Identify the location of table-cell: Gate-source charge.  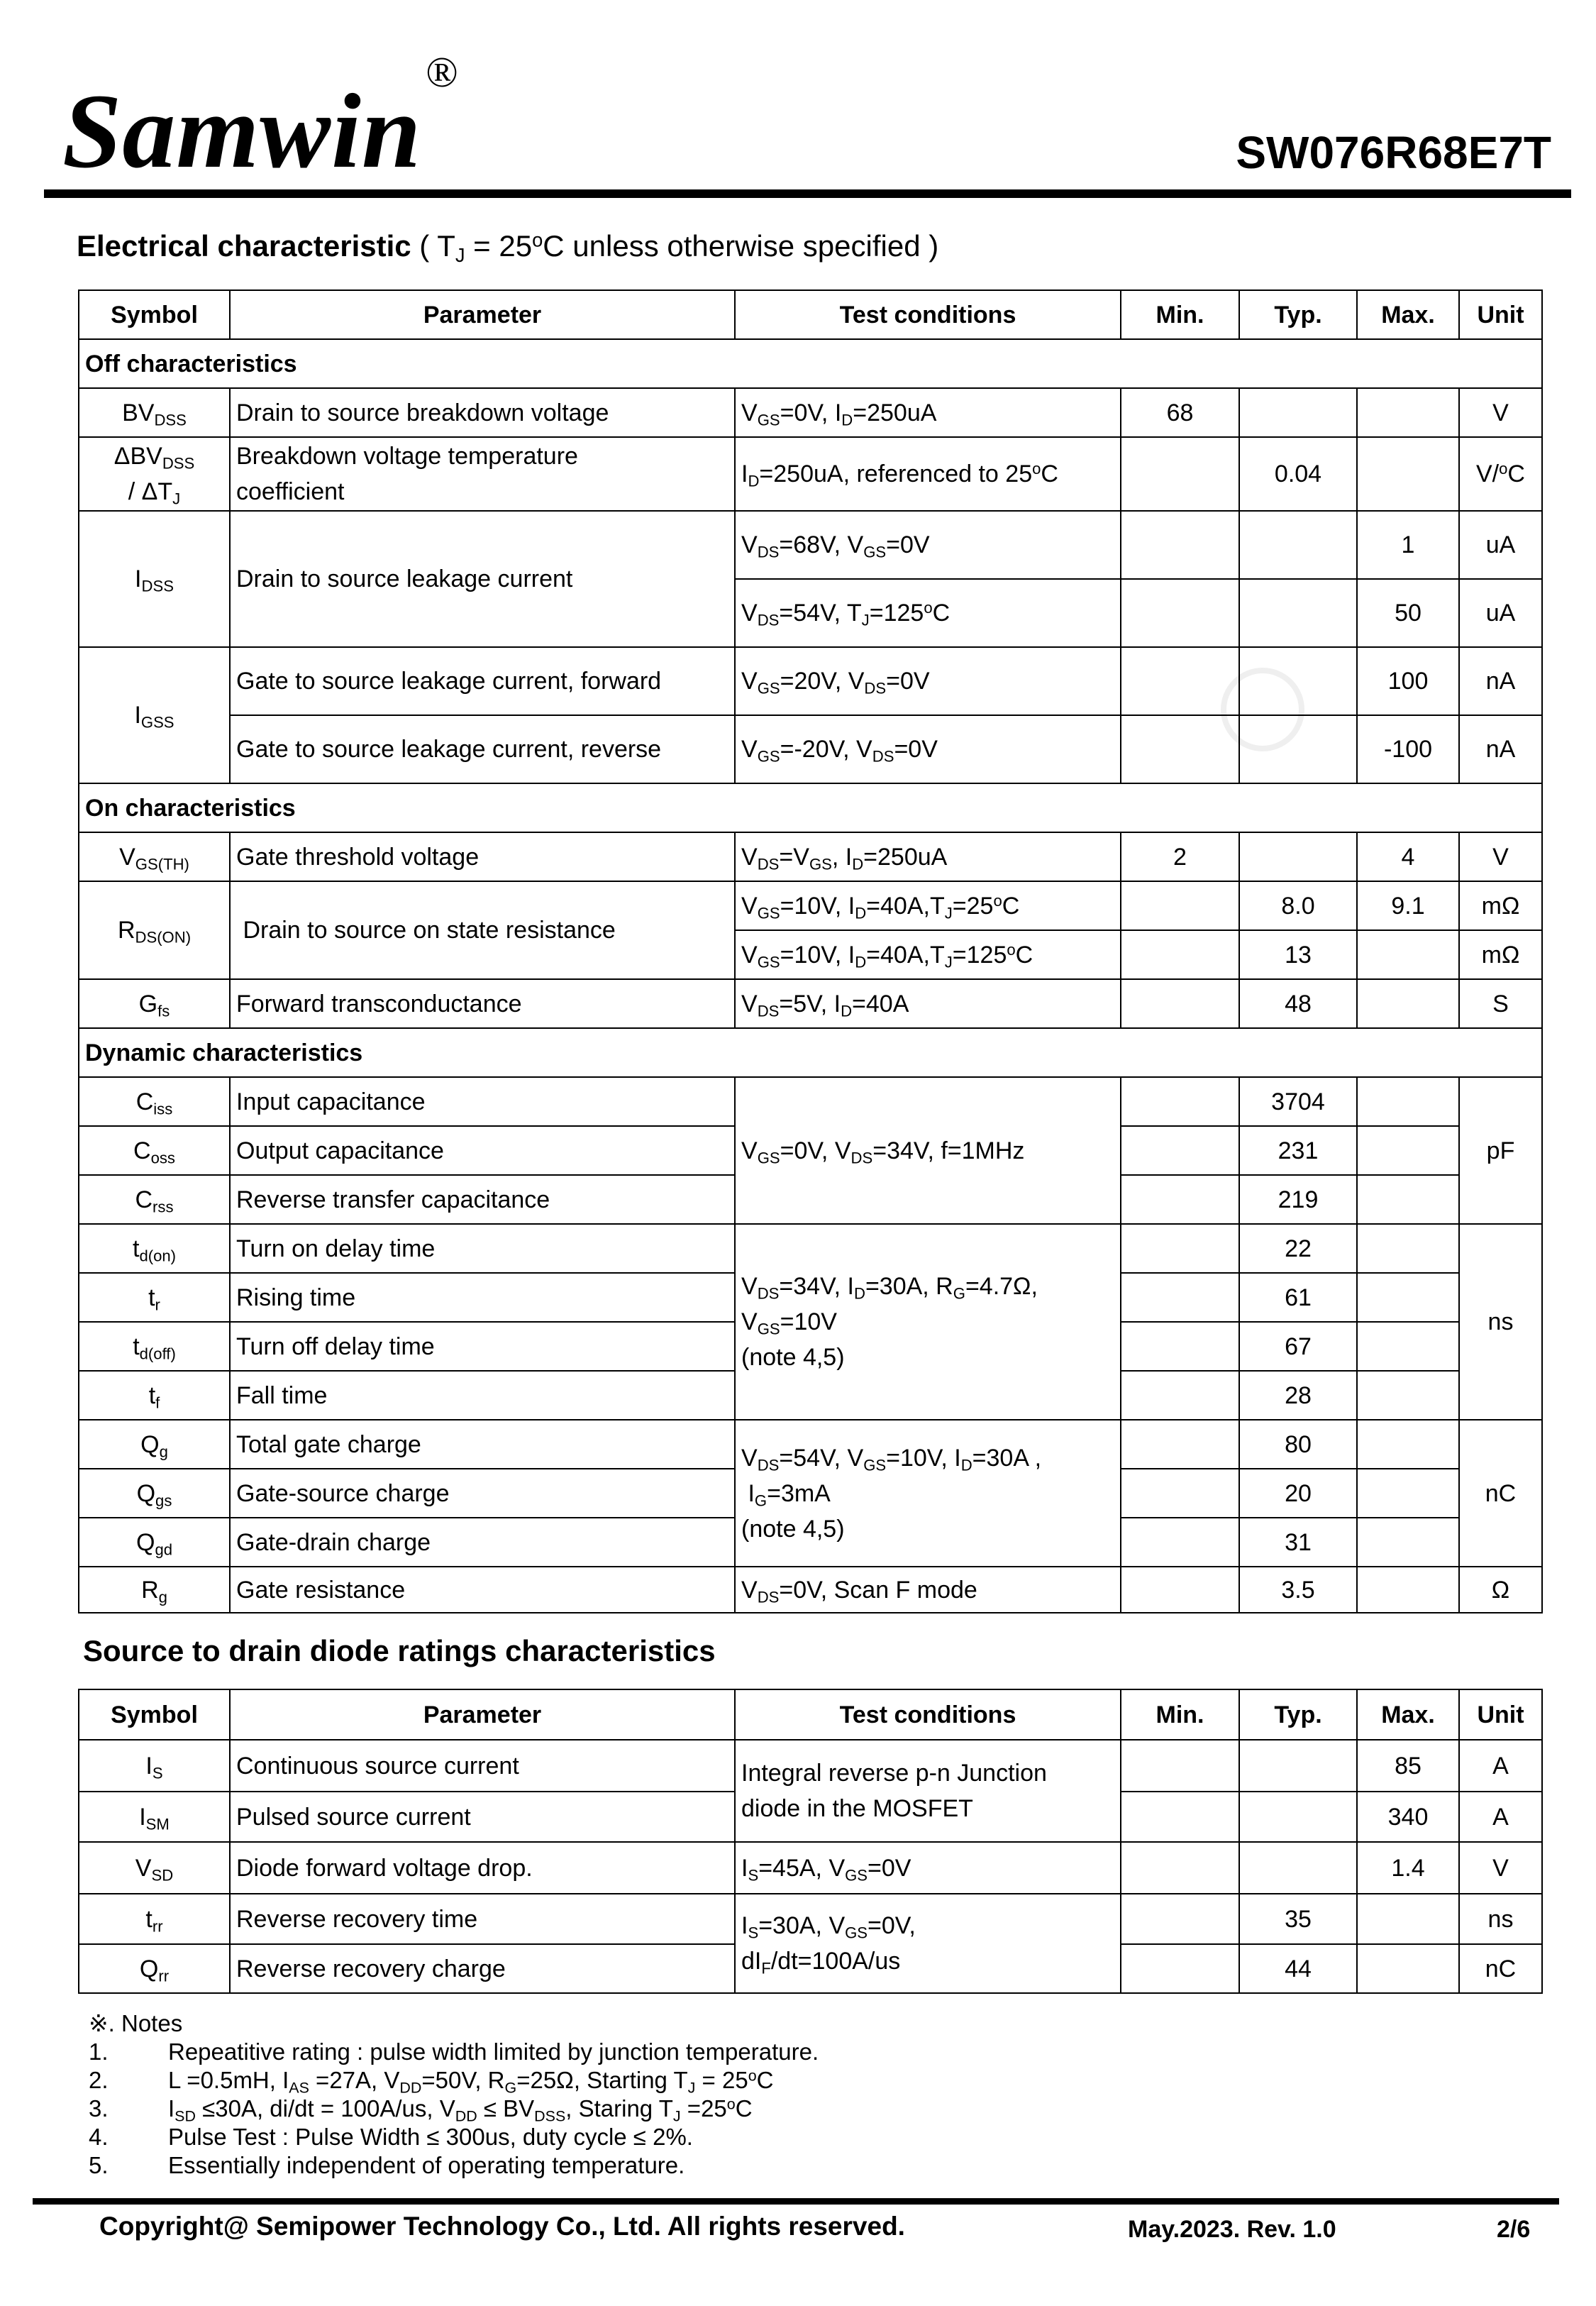
(483, 1493).